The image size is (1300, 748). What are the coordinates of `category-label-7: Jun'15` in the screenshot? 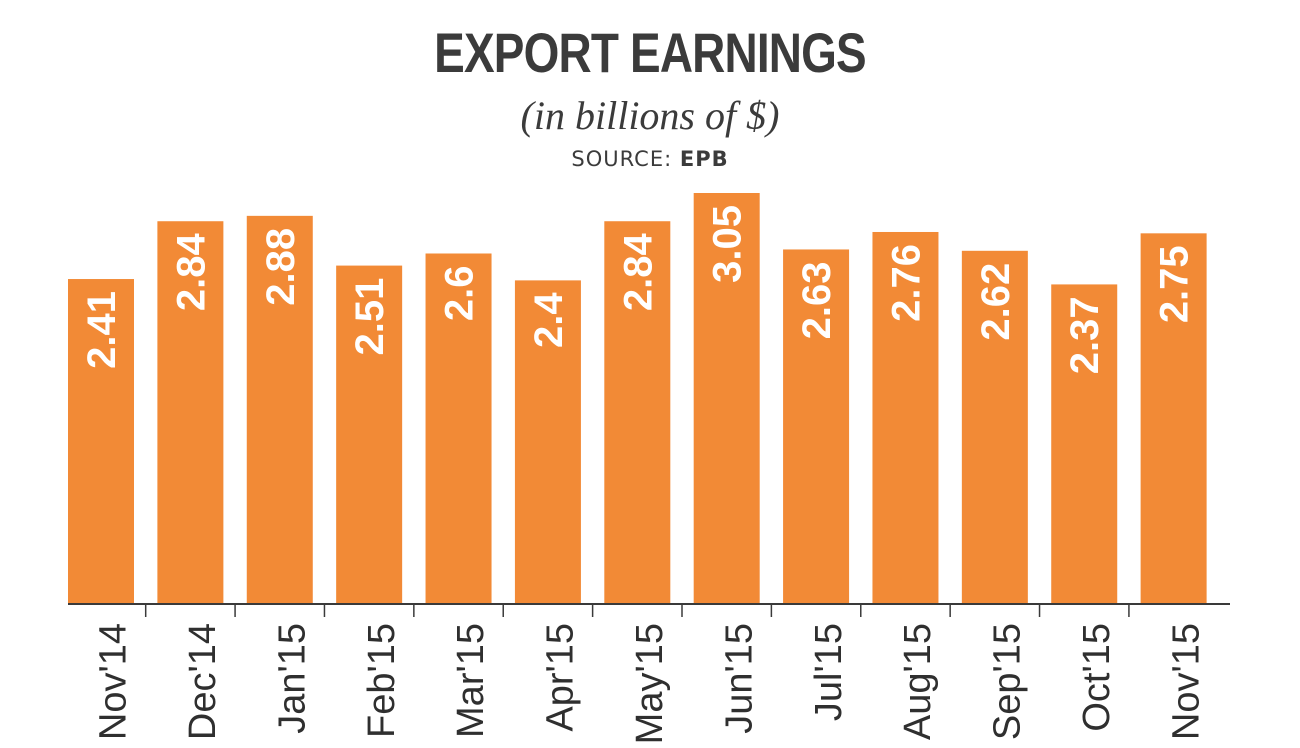 It's located at (739, 678).